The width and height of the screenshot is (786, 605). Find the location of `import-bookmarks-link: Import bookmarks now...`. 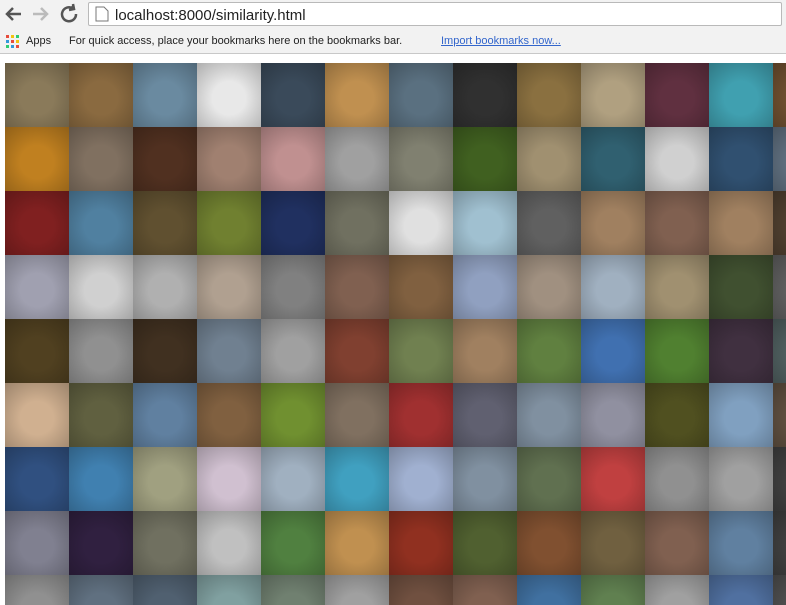

import-bookmarks-link: Import bookmarks now... is located at coordinates (501, 41).